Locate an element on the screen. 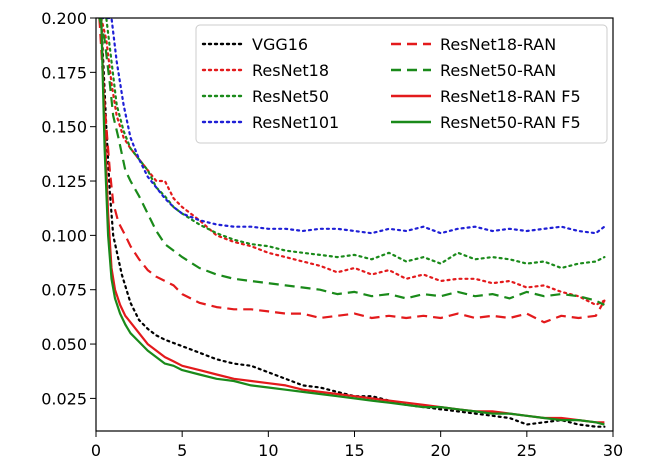  y-tick-label-4: 0.125 is located at coordinates (64, 181).